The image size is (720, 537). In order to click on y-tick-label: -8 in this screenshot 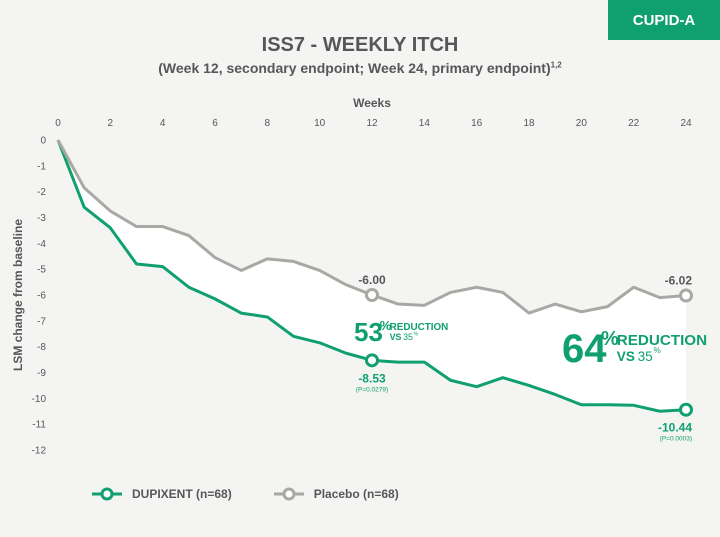, I will do `click(41, 347)`.